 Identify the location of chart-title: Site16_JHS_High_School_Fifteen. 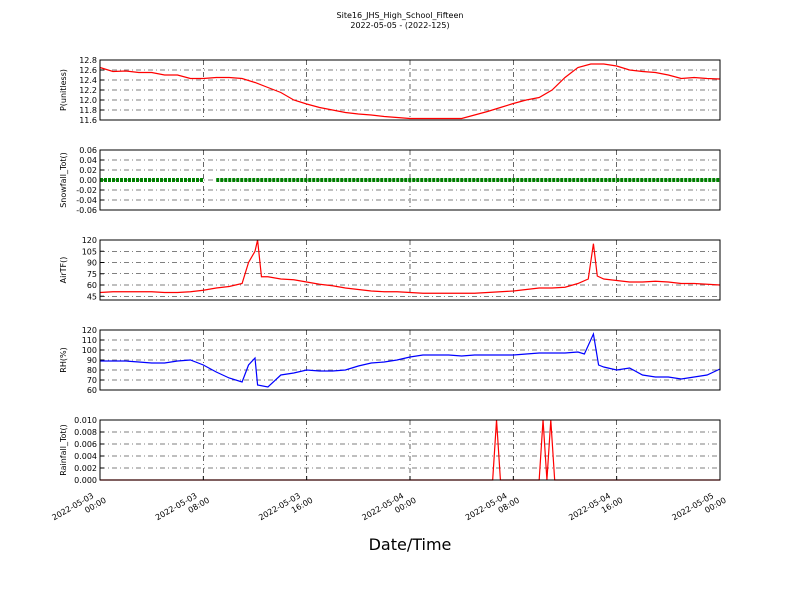
(400, 15).